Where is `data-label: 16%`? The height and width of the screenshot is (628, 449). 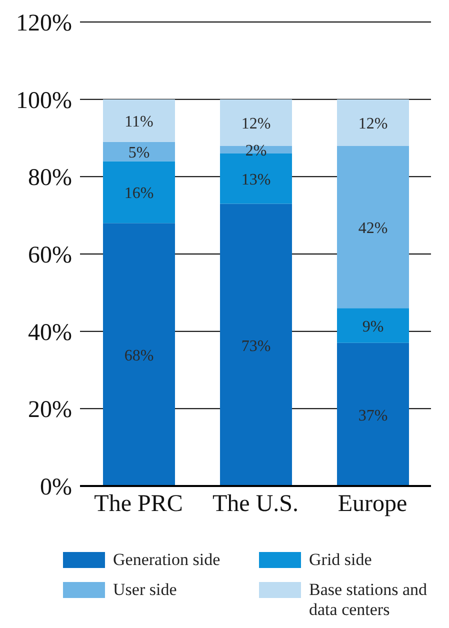
data-label: 16% is located at coordinates (139, 193).